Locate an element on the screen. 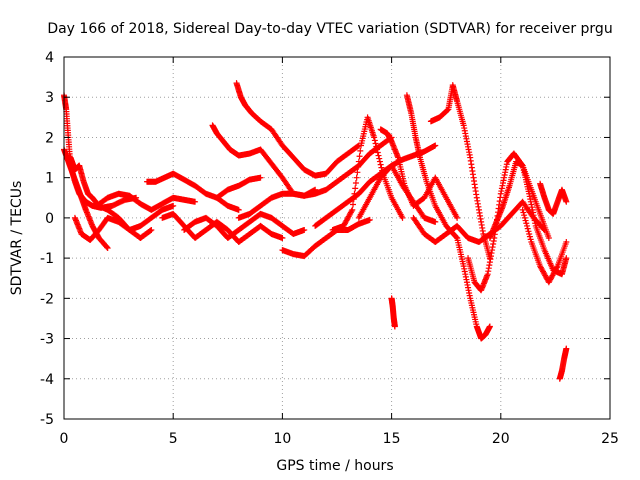  x-axis-label: GPS time / hours is located at coordinates (334, 466).